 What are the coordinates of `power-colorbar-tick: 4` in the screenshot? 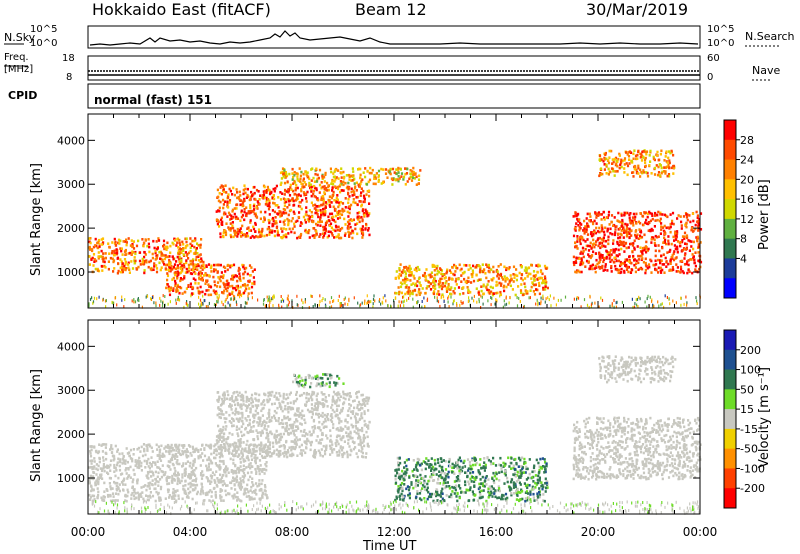 It's located at (743, 258).